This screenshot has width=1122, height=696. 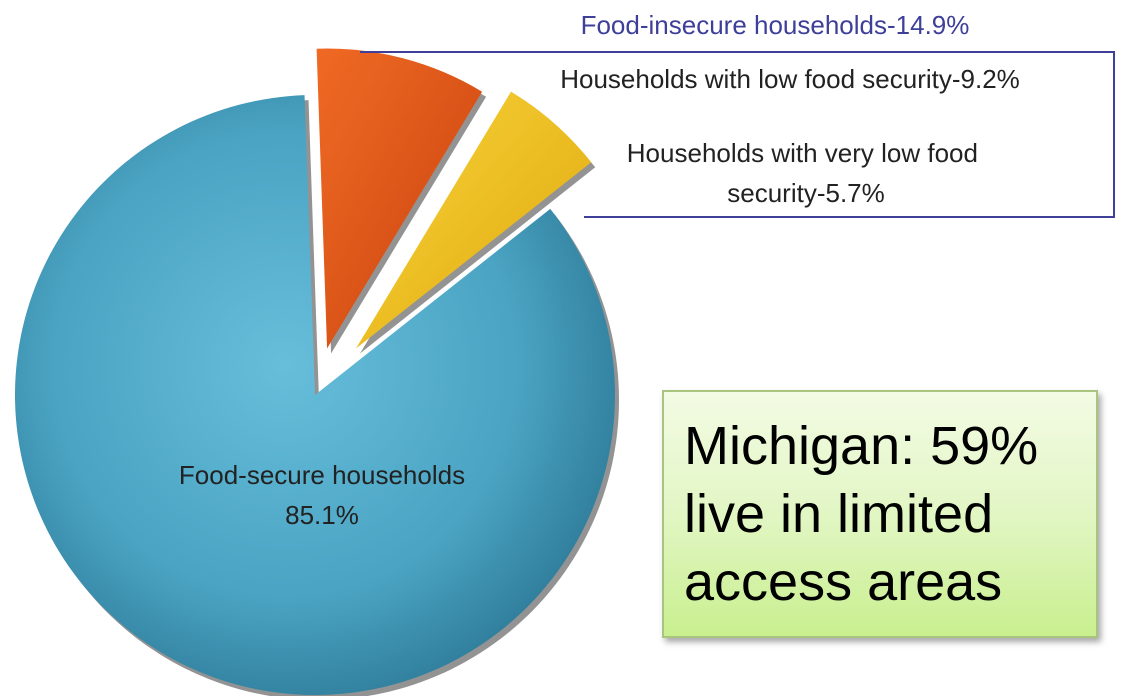 I want to click on group-bracket, so click(x=737, y=77).